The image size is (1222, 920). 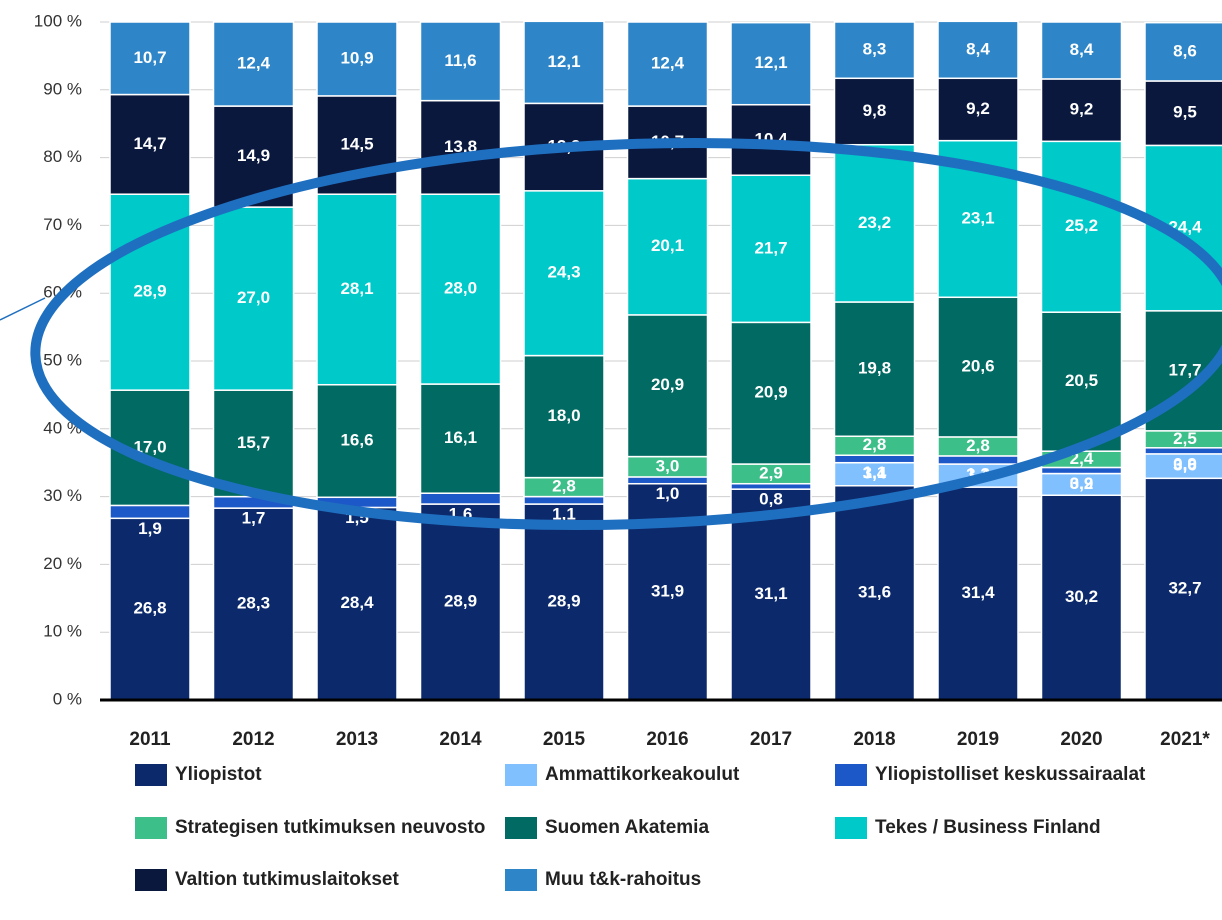 I want to click on value-label: 31,6, so click(x=874, y=591).